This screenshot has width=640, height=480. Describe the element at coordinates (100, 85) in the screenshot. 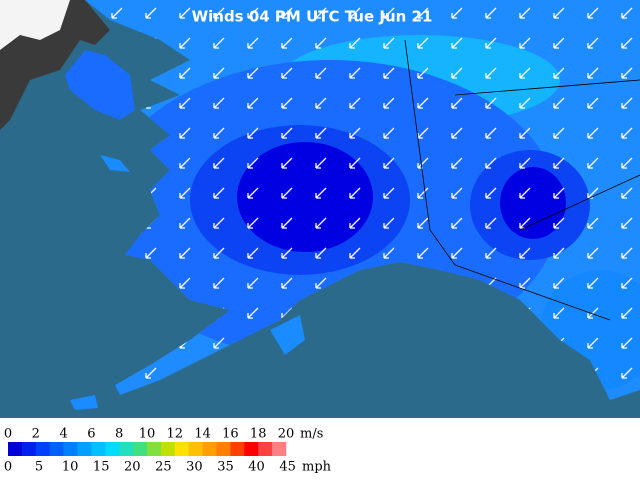

I see `chukotka` at that location.